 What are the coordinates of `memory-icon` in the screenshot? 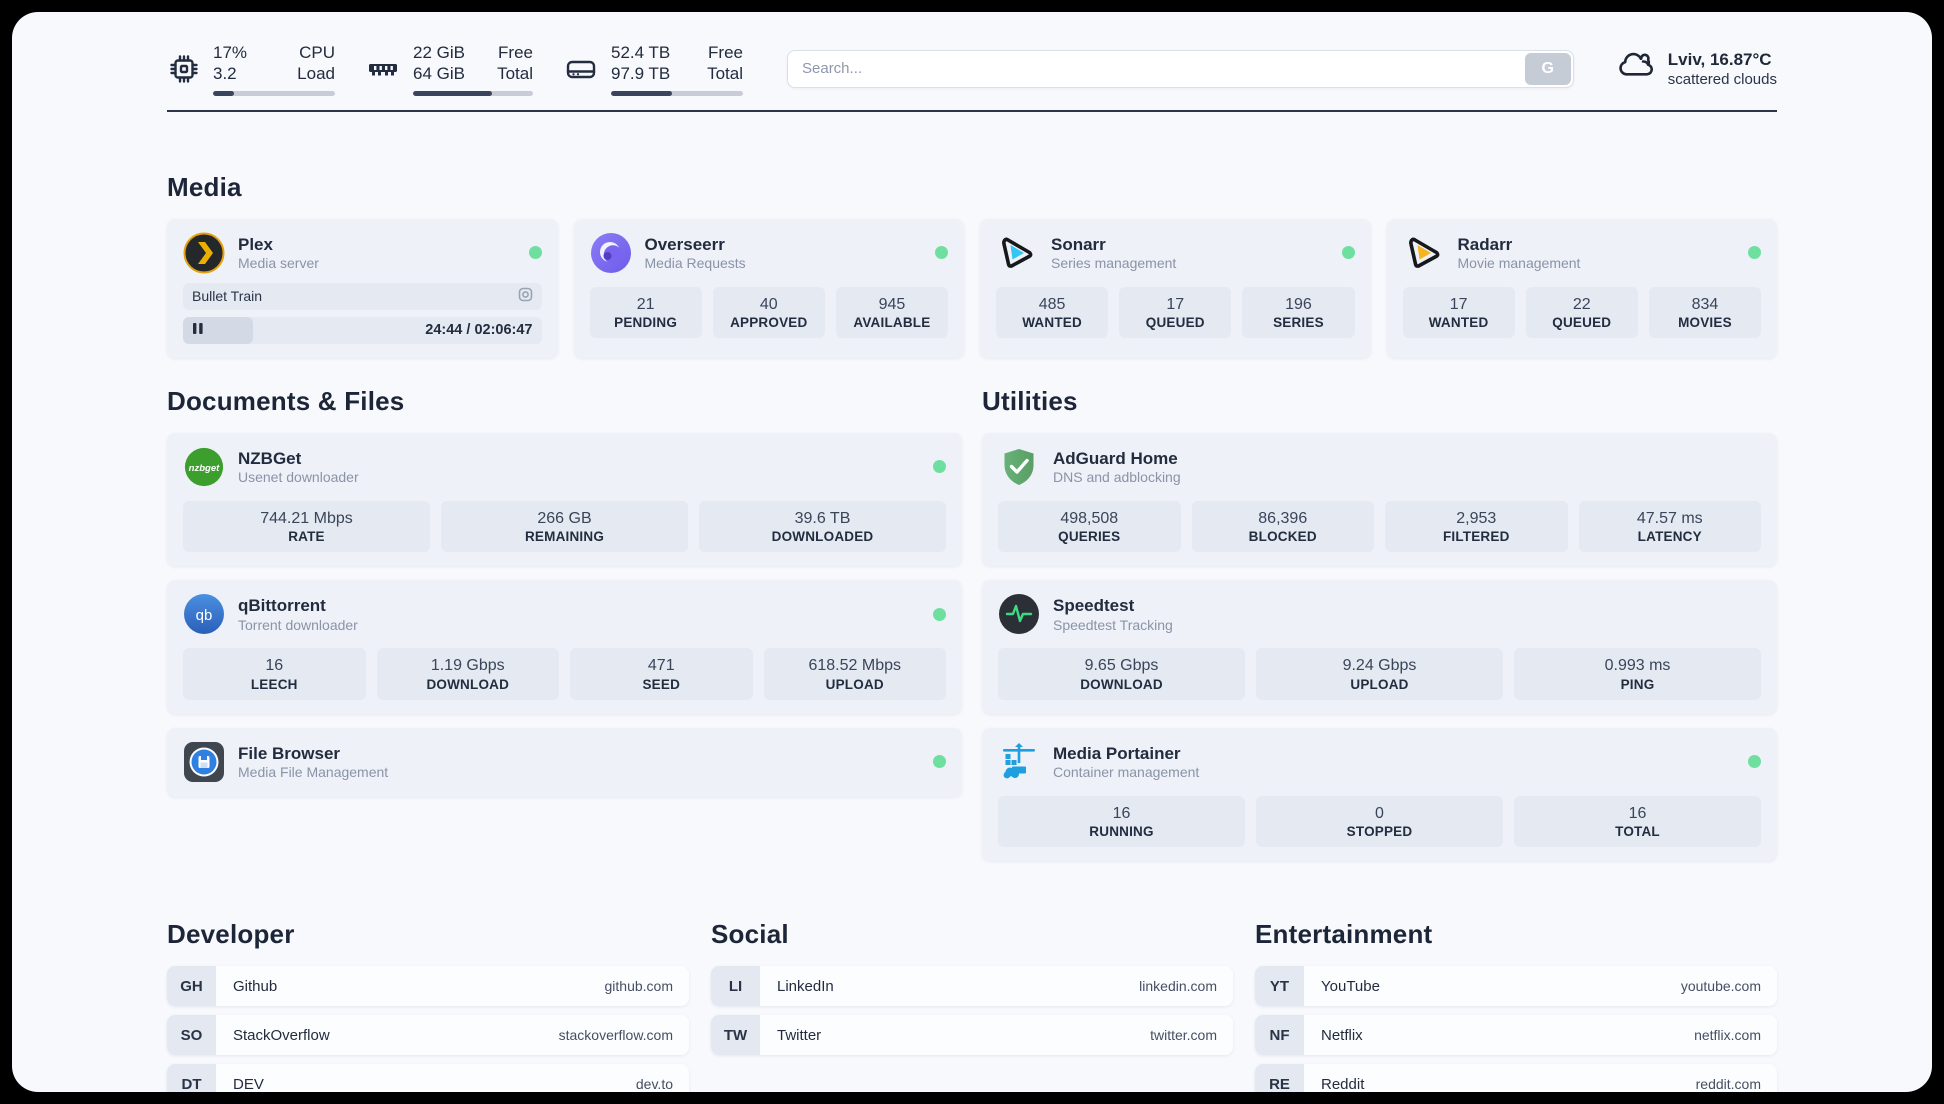 It's located at (383, 69).